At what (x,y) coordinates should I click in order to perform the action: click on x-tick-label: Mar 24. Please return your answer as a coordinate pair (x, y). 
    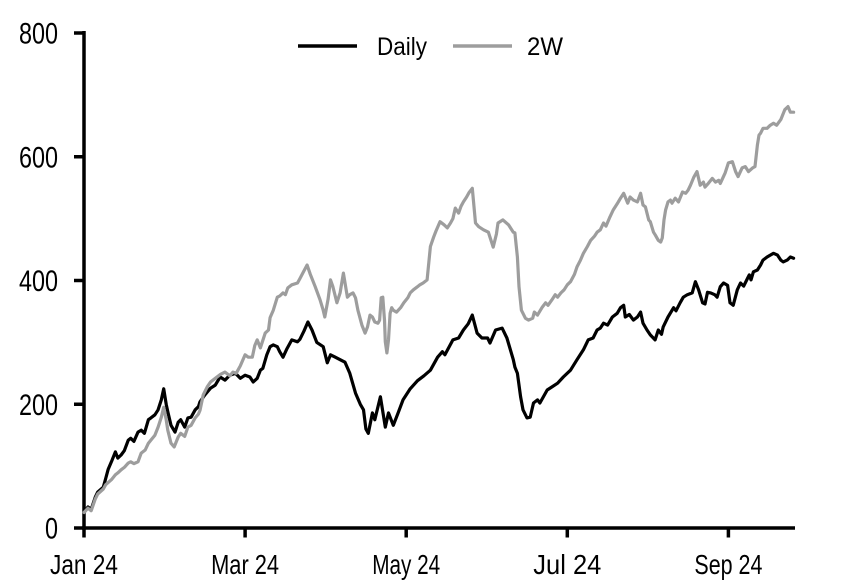
    Looking at the image, I should click on (245, 564).